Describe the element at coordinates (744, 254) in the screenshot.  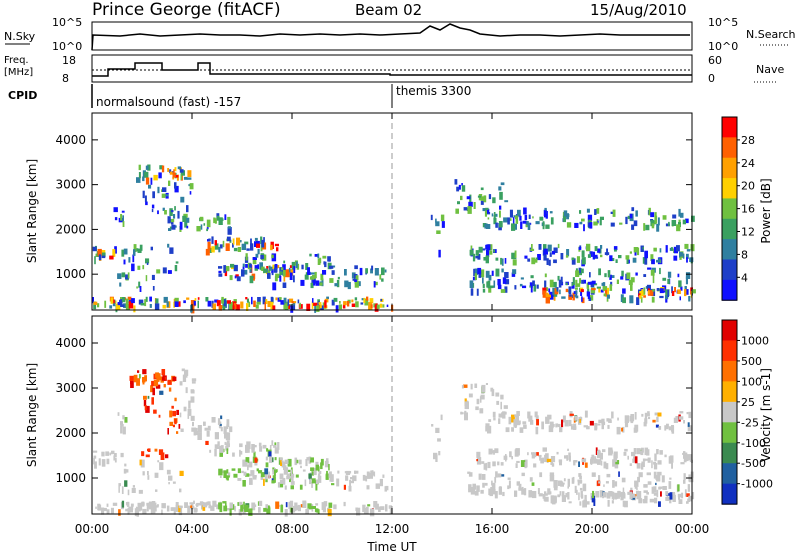
I see `colorbar-tick-label: 8` at that location.